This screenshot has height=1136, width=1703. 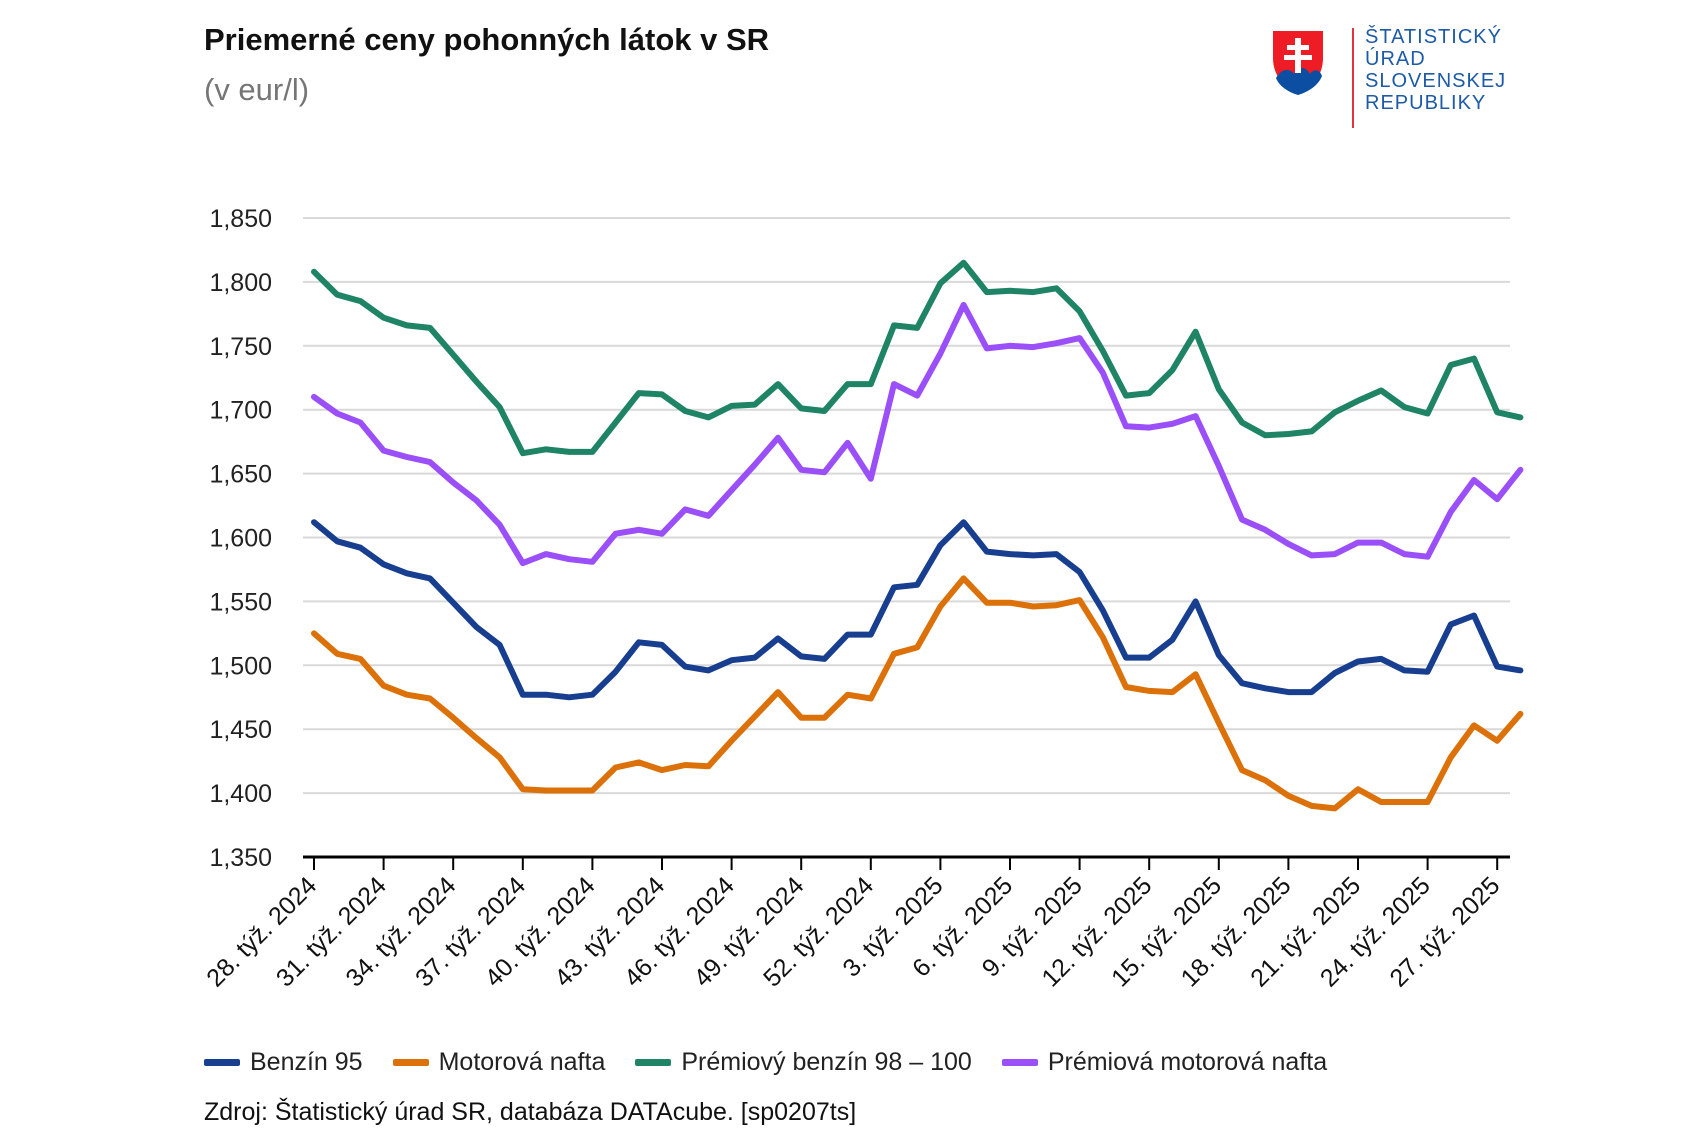 I want to click on chart-subtitle: (v eur/l), so click(x=257, y=89).